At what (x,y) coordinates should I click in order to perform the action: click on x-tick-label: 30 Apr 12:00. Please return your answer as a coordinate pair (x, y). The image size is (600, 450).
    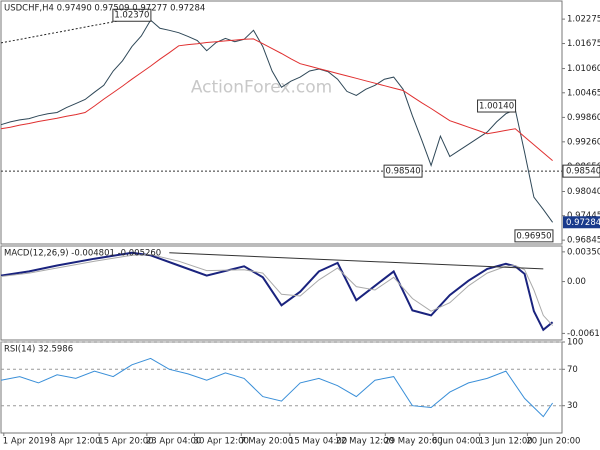
    Looking at the image, I should click on (221, 442).